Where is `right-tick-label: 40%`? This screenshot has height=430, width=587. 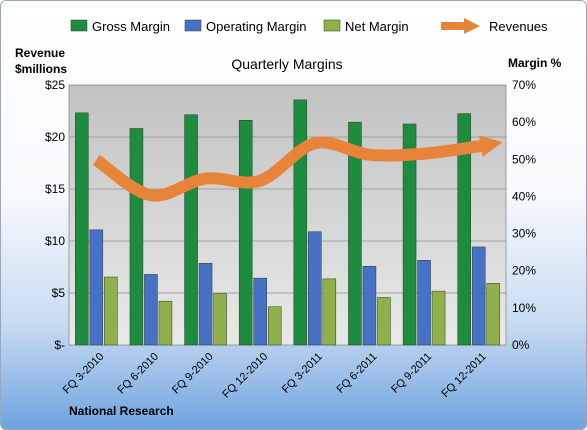 right-tick-label: 40% is located at coordinates (524, 196).